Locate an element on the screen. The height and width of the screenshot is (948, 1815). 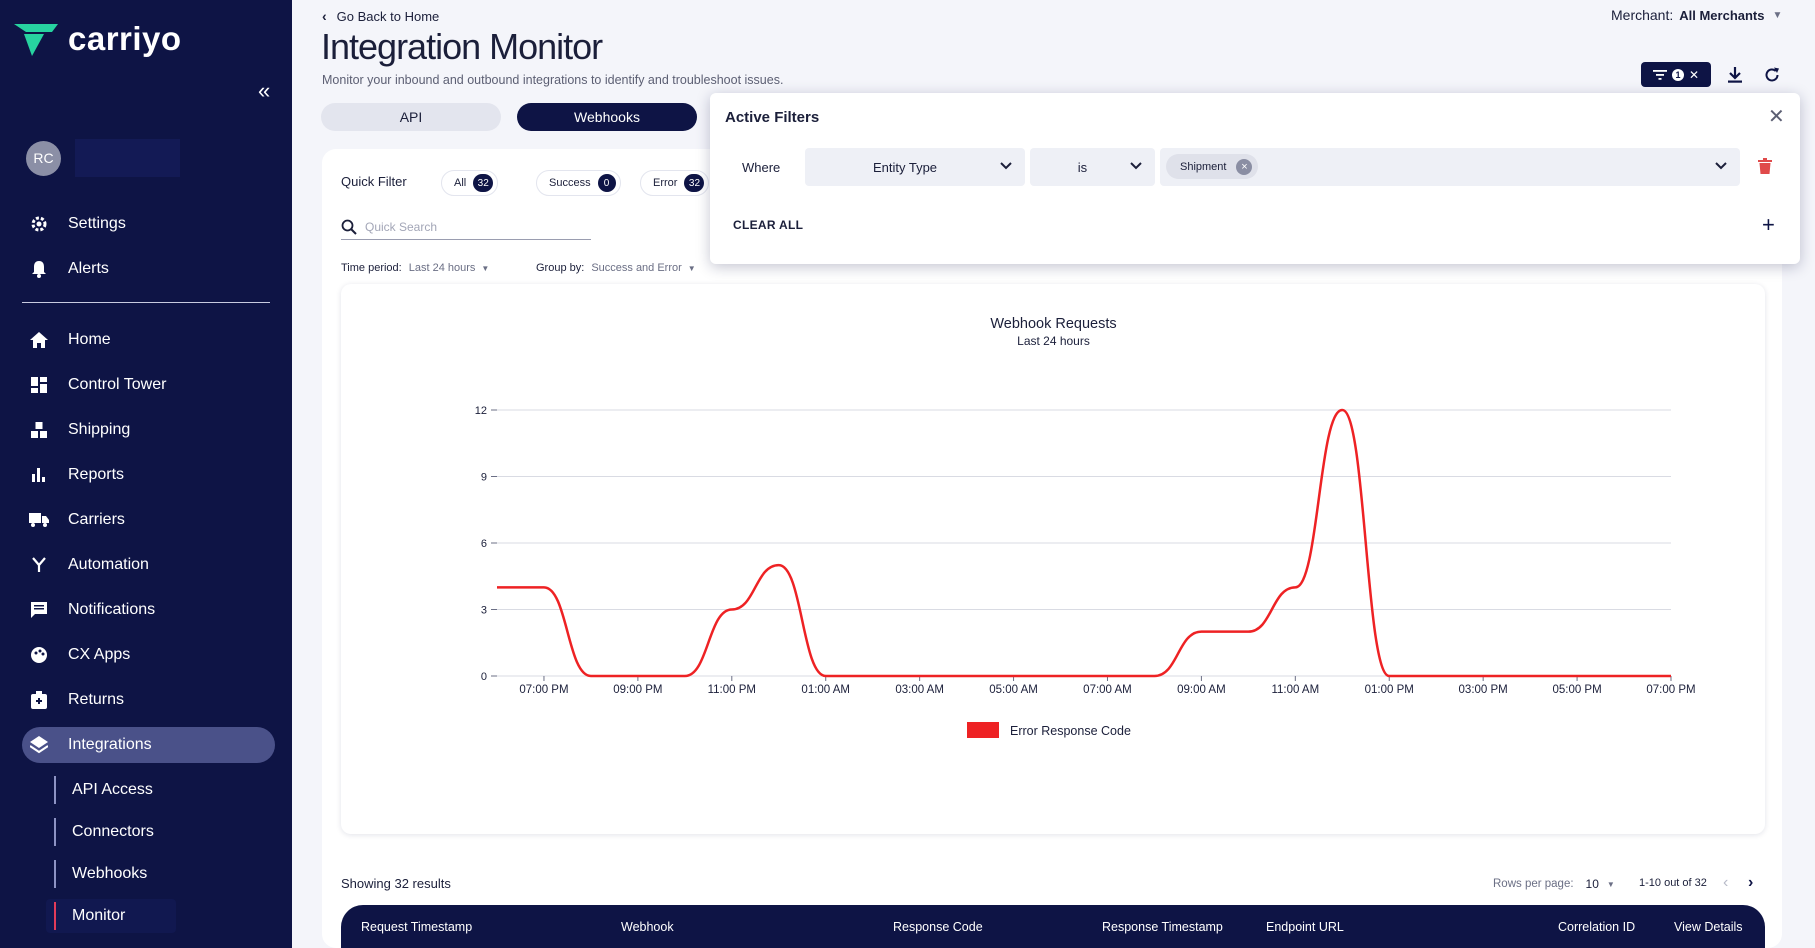
quick-search-field is located at coordinates (466, 227).